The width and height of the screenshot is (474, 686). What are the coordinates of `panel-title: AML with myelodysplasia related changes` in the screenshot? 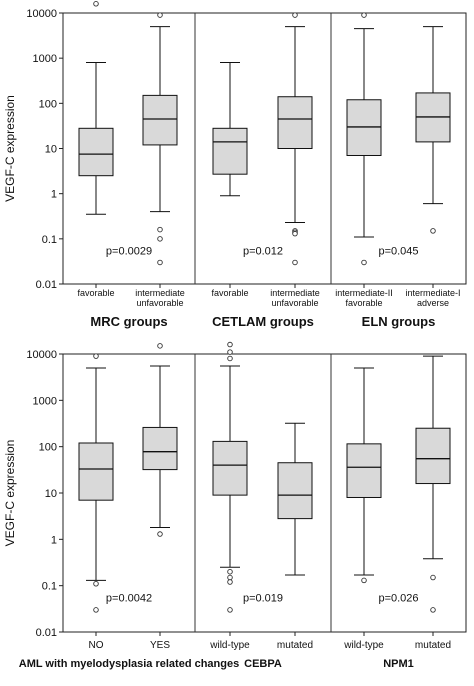 It's located at (129, 664).